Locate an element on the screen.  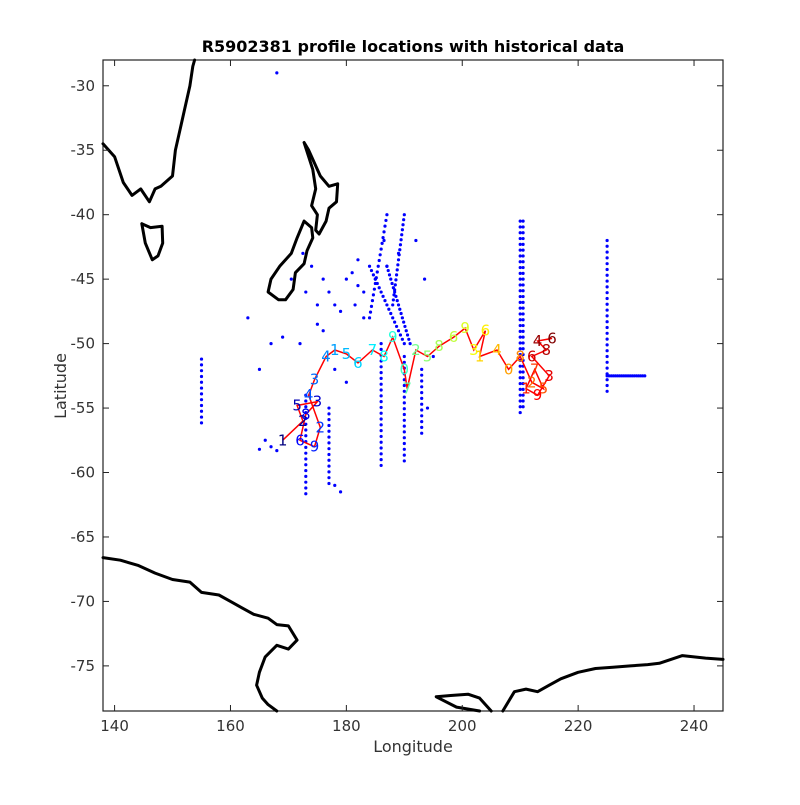
profile-number-label: 1 is located at coordinates (283, 440).